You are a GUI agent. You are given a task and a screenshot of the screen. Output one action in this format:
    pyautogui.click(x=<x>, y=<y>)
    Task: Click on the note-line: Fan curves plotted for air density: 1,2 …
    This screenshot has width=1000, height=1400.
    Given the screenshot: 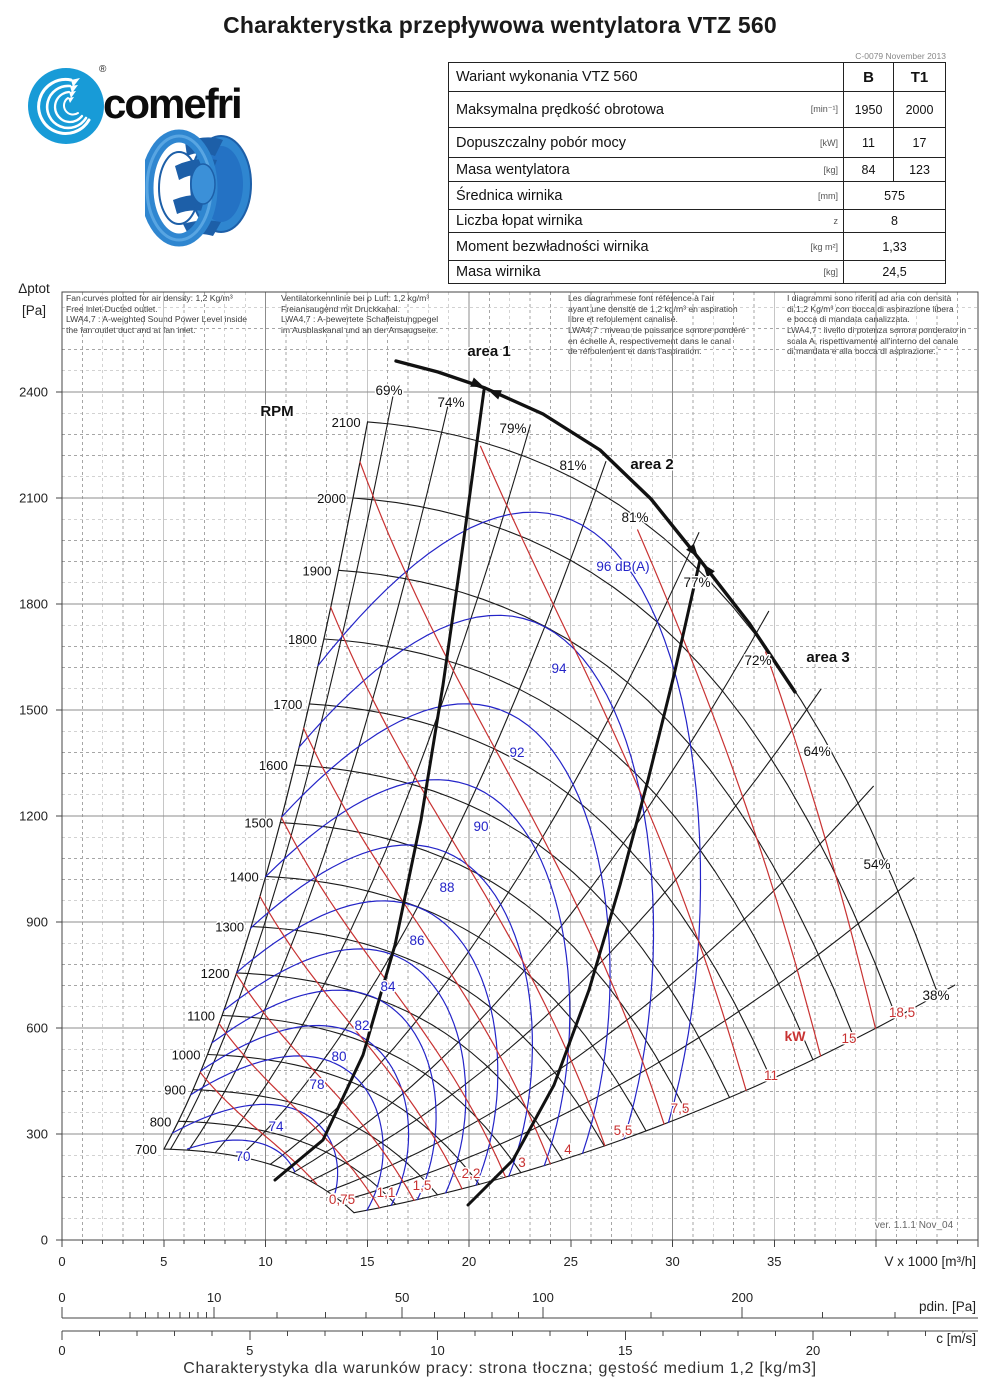 What is the action you would take?
    pyautogui.click(x=149, y=298)
    